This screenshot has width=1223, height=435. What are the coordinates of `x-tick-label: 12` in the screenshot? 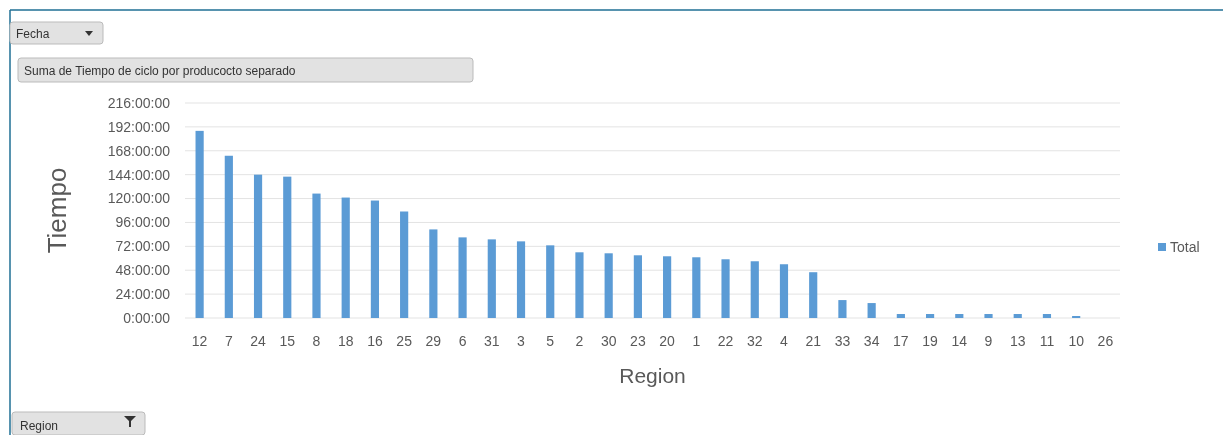 It's located at (199, 341).